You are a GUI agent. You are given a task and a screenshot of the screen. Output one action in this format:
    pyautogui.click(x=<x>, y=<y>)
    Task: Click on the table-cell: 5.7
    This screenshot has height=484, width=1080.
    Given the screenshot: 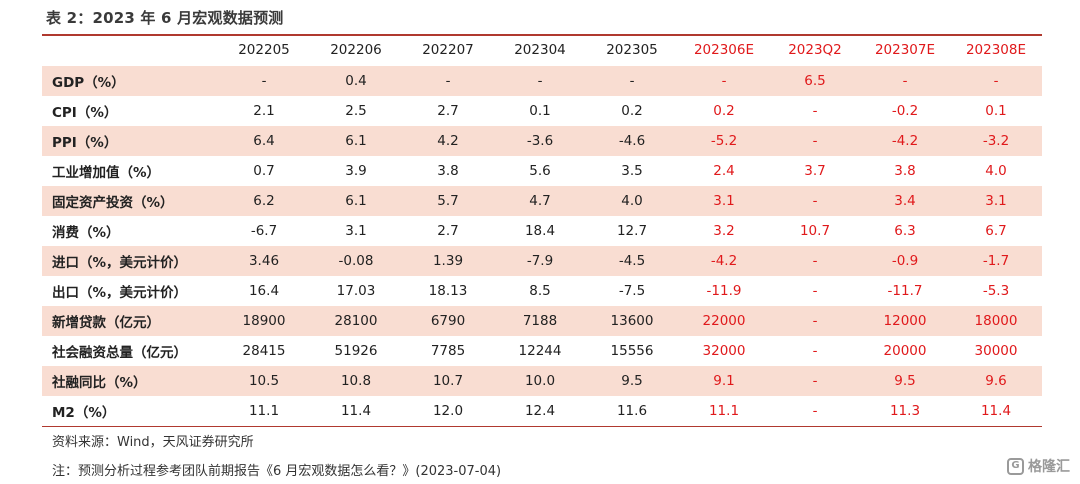 What is the action you would take?
    pyautogui.click(x=448, y=201)
    